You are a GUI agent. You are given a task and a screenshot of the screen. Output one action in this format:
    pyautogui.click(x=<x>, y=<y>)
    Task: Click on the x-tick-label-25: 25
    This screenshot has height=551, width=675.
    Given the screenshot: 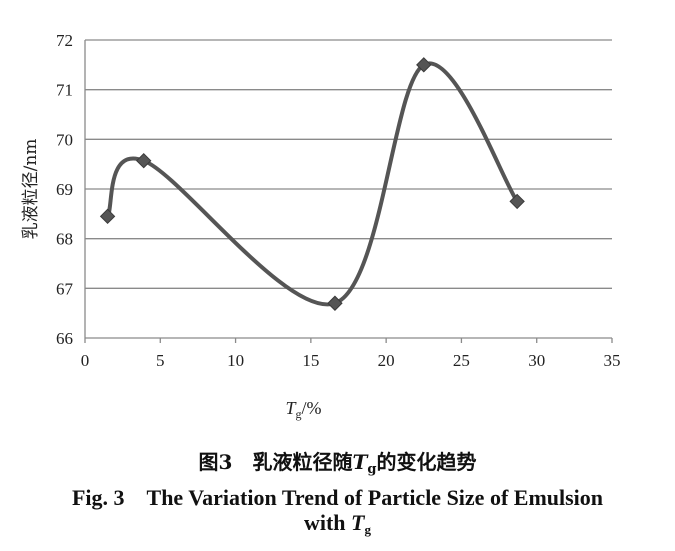 What is the action you would take?
    pyautogui.click(x=461, y=360)
    